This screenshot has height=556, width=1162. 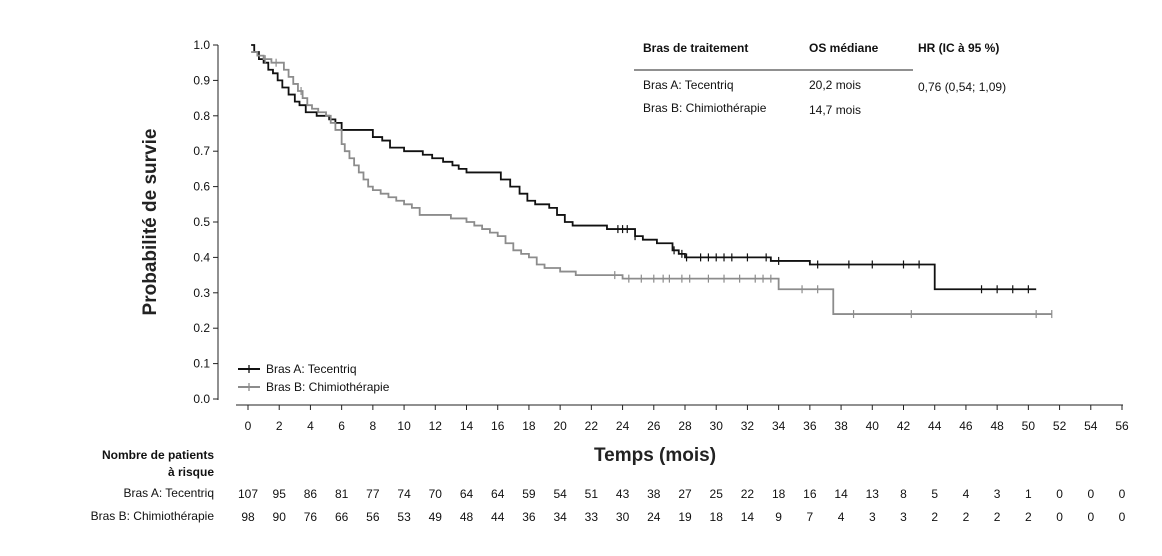 I want to click on x-tick-label: 24, so click(x=623, y=426).